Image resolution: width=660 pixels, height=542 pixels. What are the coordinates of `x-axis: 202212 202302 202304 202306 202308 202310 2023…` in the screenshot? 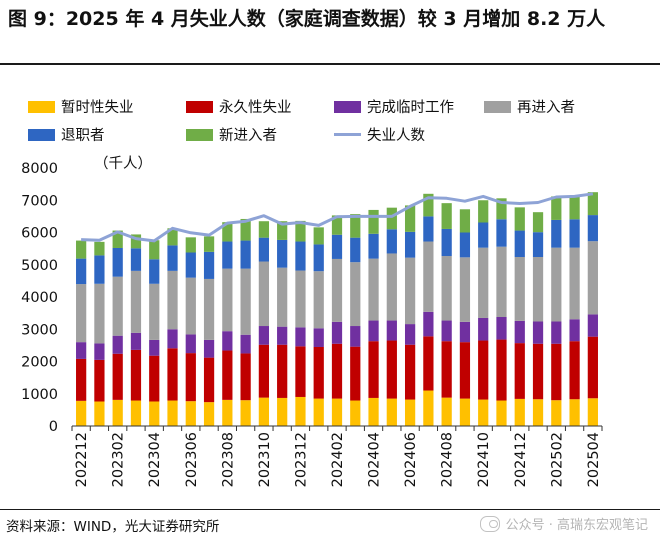 It's located at (337, 456).